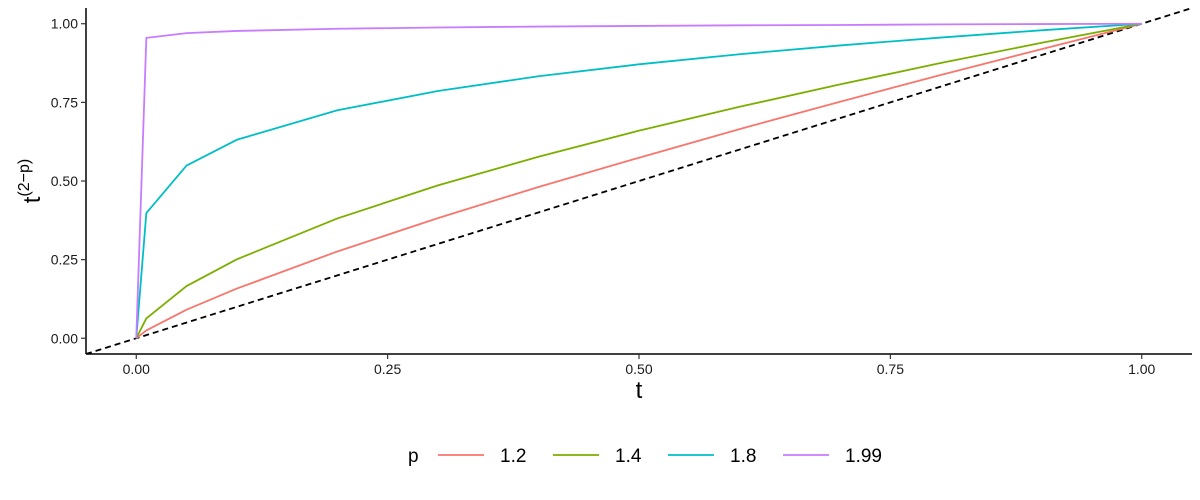 The image size is (1200, 500). Describe the element at coordinates (387, 369) in the screenshot. I see `x-tick-label: 0.25` at that location.